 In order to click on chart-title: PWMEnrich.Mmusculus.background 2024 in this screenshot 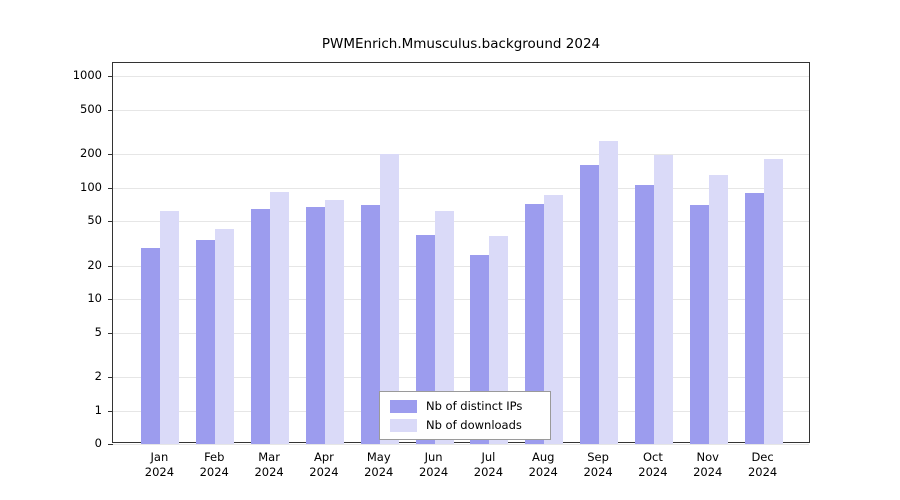, I will do `click(461, 44)`.